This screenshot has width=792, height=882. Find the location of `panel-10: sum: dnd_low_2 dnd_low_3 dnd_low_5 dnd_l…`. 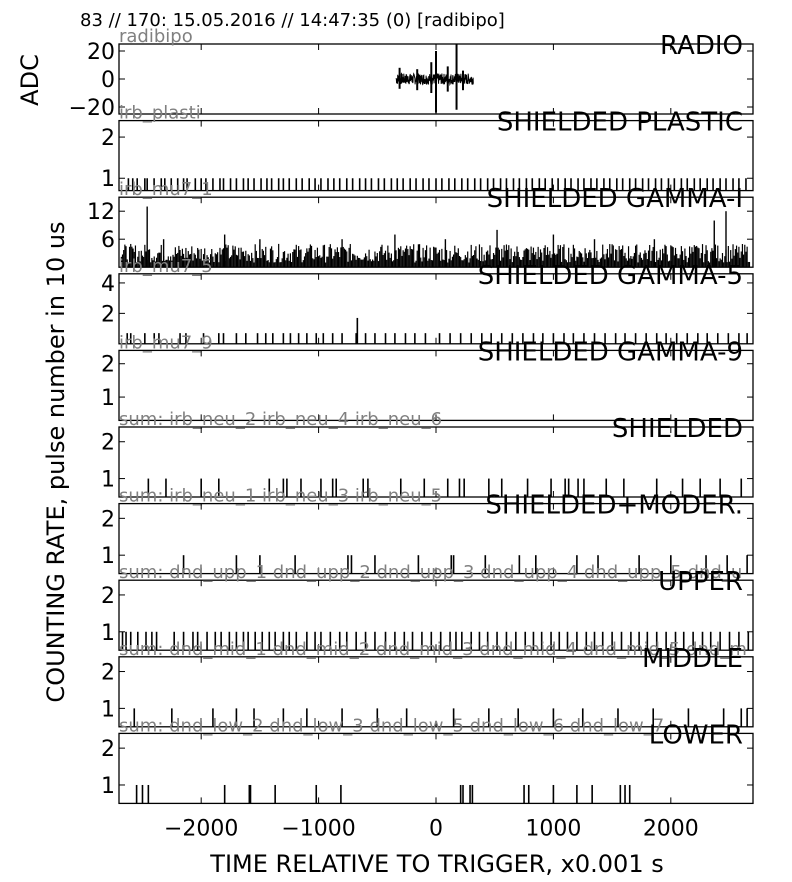

panel-10: sum: dnd_low_2 dnd_low_3 dnd_low_5 dnd_l… is located at coordinates (427, 760).